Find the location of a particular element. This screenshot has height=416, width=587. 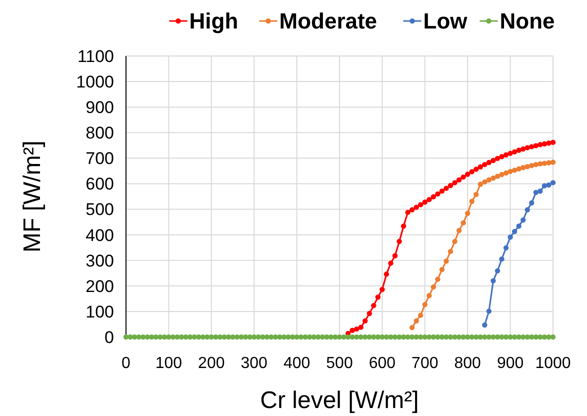

y-tick-label: 800 is located at coordinates (100, 133).